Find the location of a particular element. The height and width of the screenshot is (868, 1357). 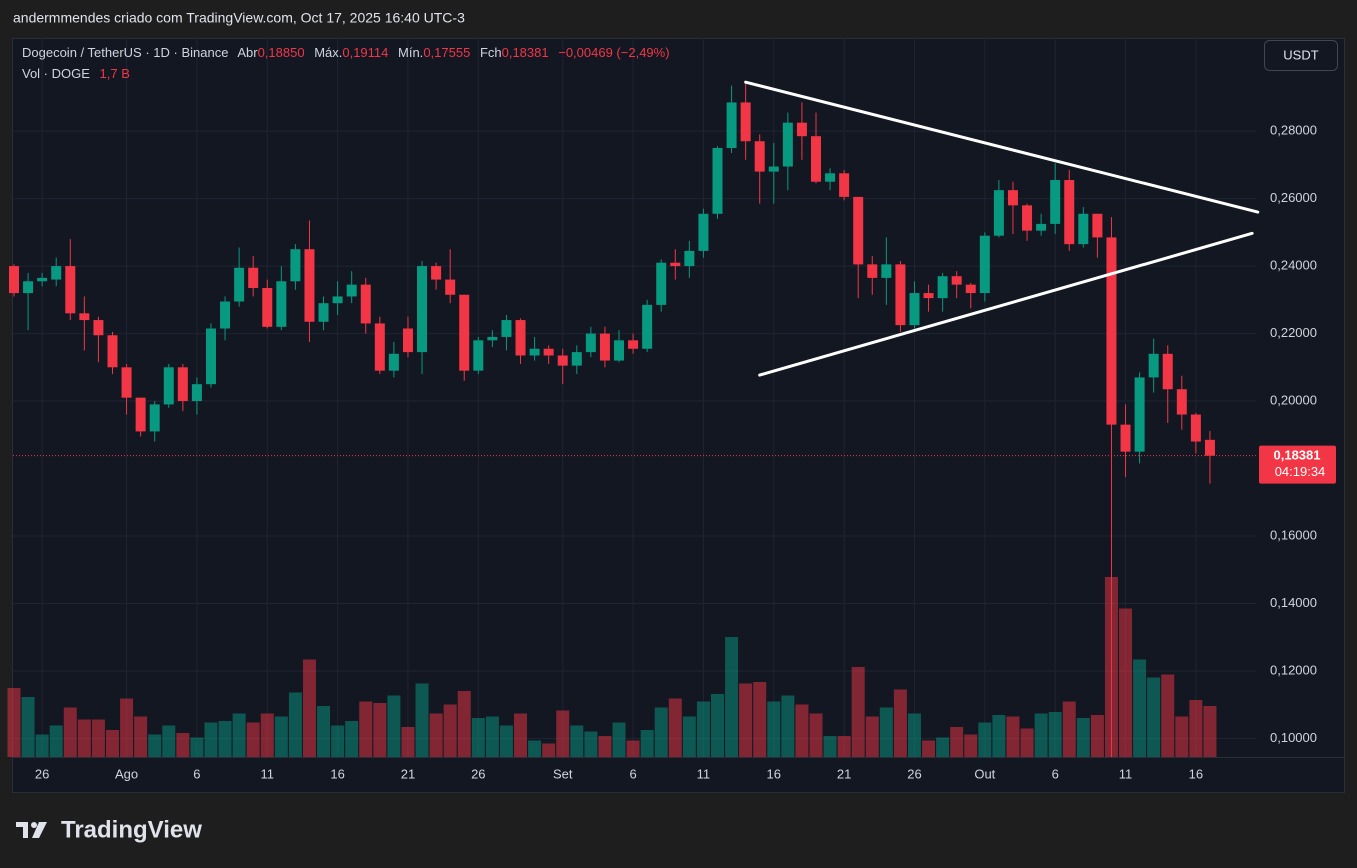

currency-button is located at coordinates (1301, 55).